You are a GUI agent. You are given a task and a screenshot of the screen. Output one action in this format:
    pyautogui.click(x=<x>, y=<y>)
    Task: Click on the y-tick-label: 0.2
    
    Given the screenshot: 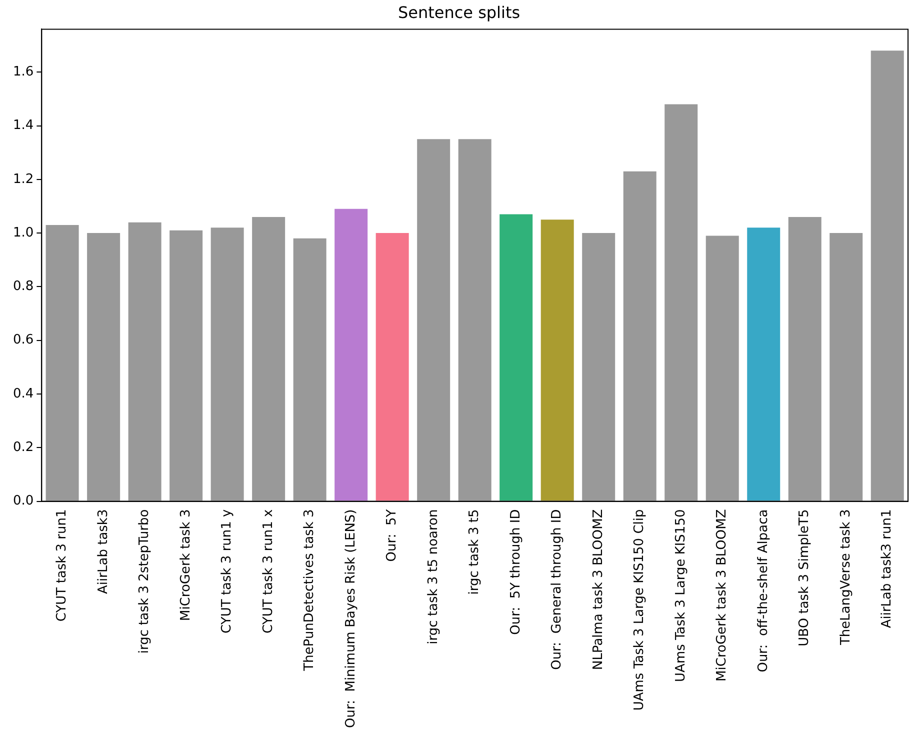 What is the action you would take?
    pyautogui.click(x=23, y=447)
    